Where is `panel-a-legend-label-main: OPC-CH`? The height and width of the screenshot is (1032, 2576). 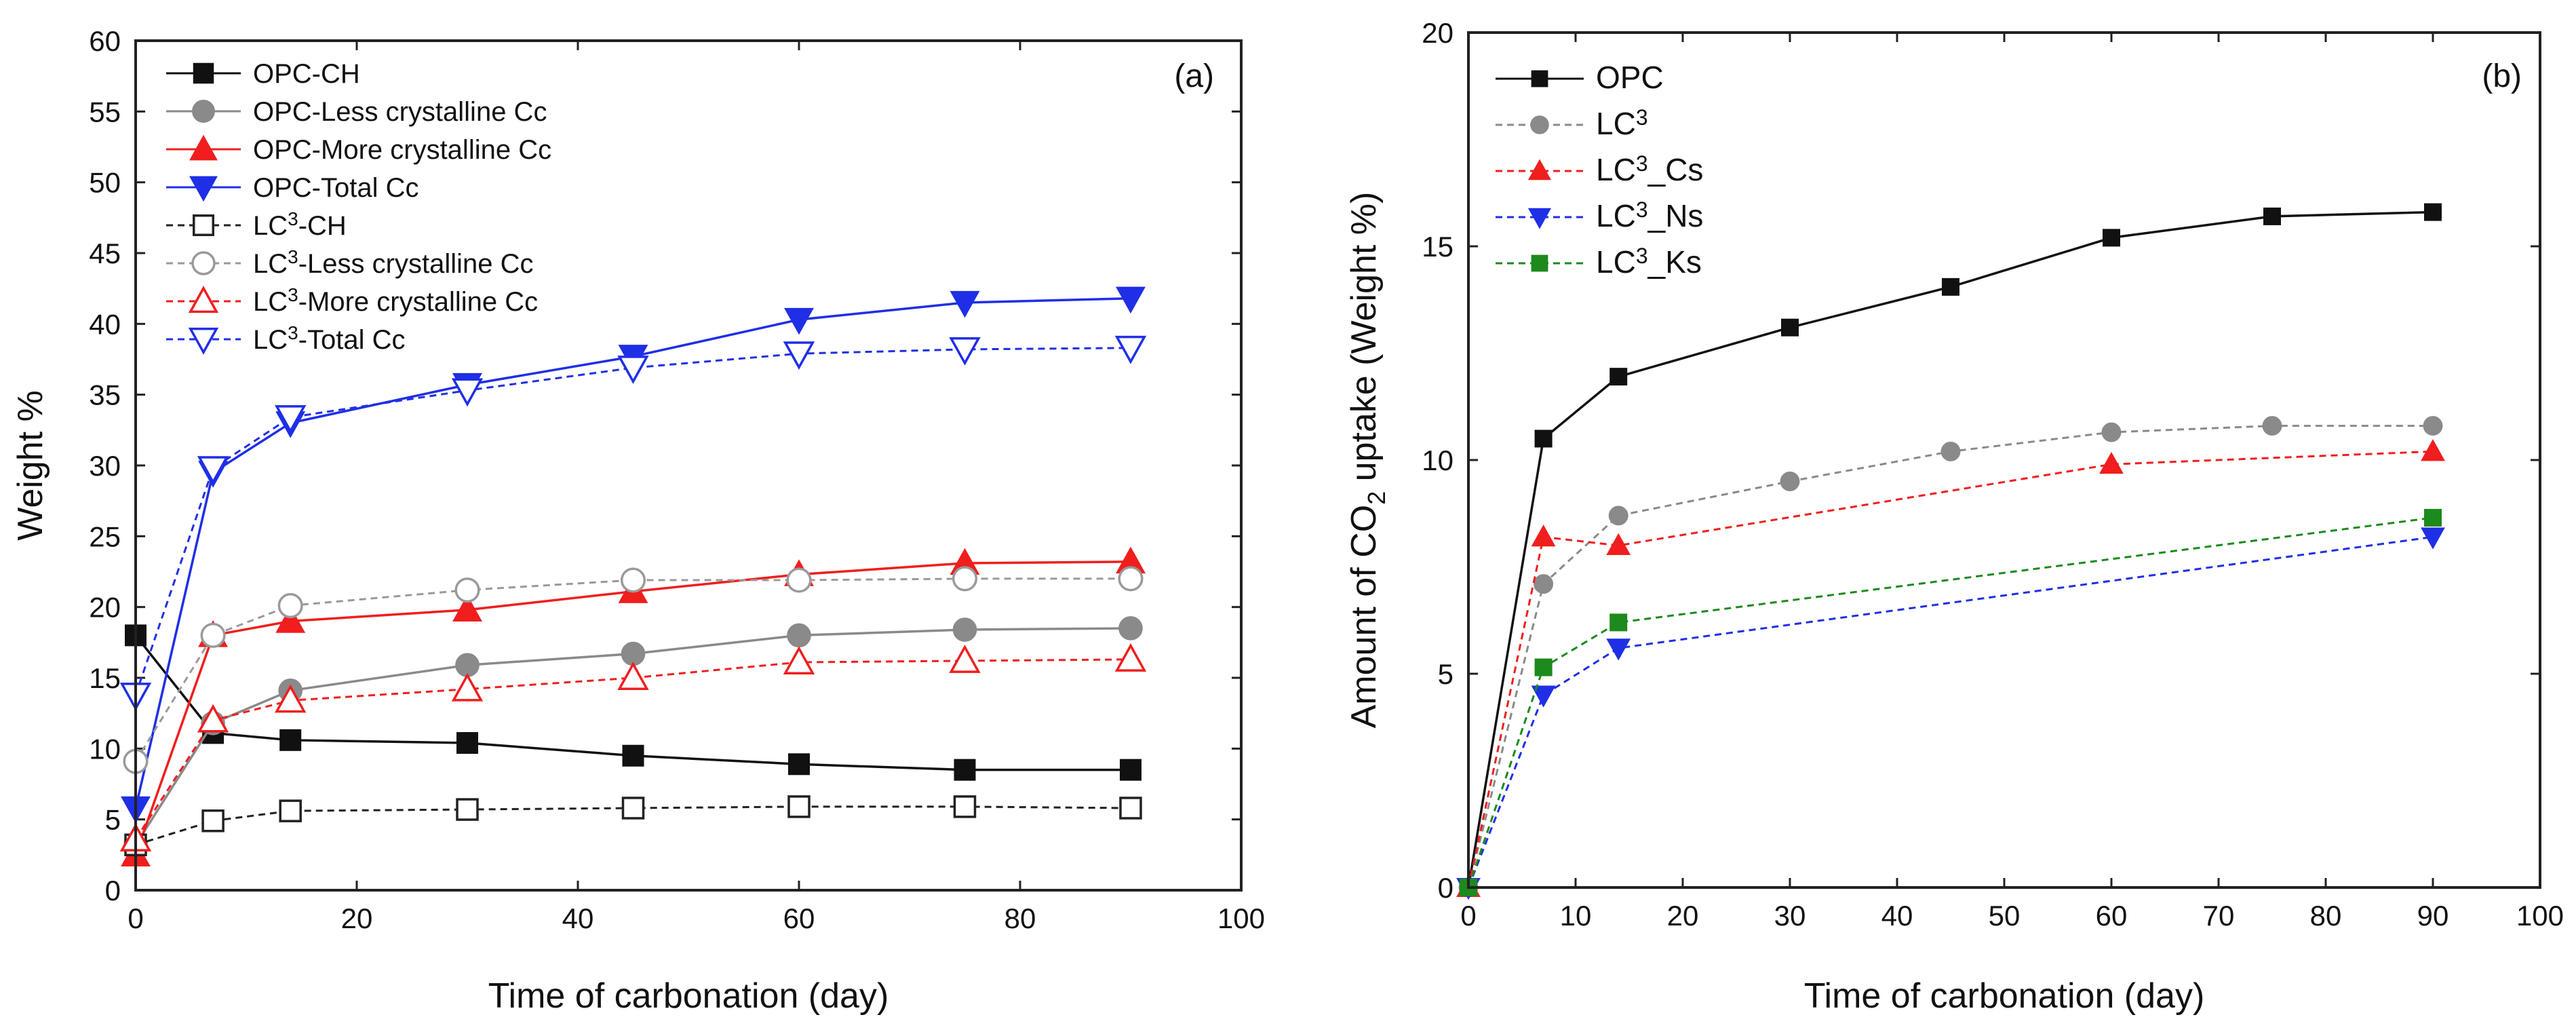
panel-a-legend-label-main: OPC-CH is located at coordinates (306, 74).